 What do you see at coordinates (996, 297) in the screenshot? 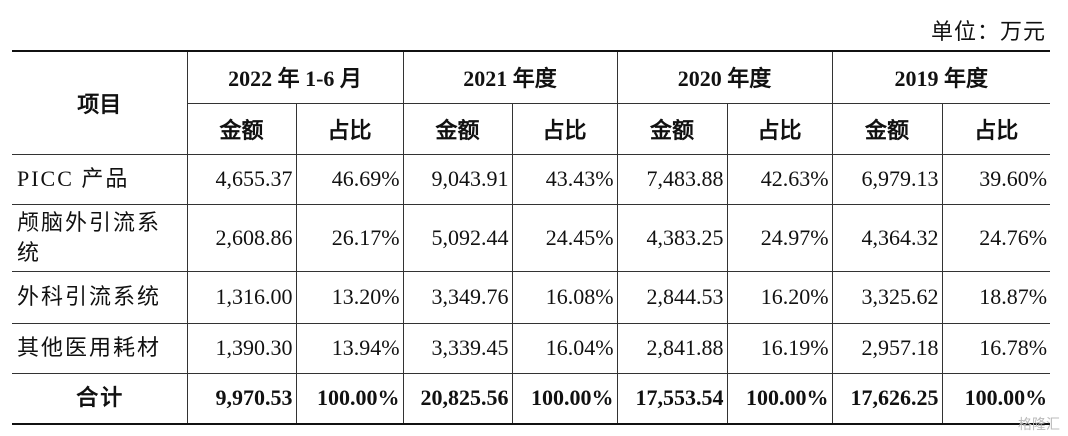
I see `cell: 18.87%` at bounding box center [996, 297].